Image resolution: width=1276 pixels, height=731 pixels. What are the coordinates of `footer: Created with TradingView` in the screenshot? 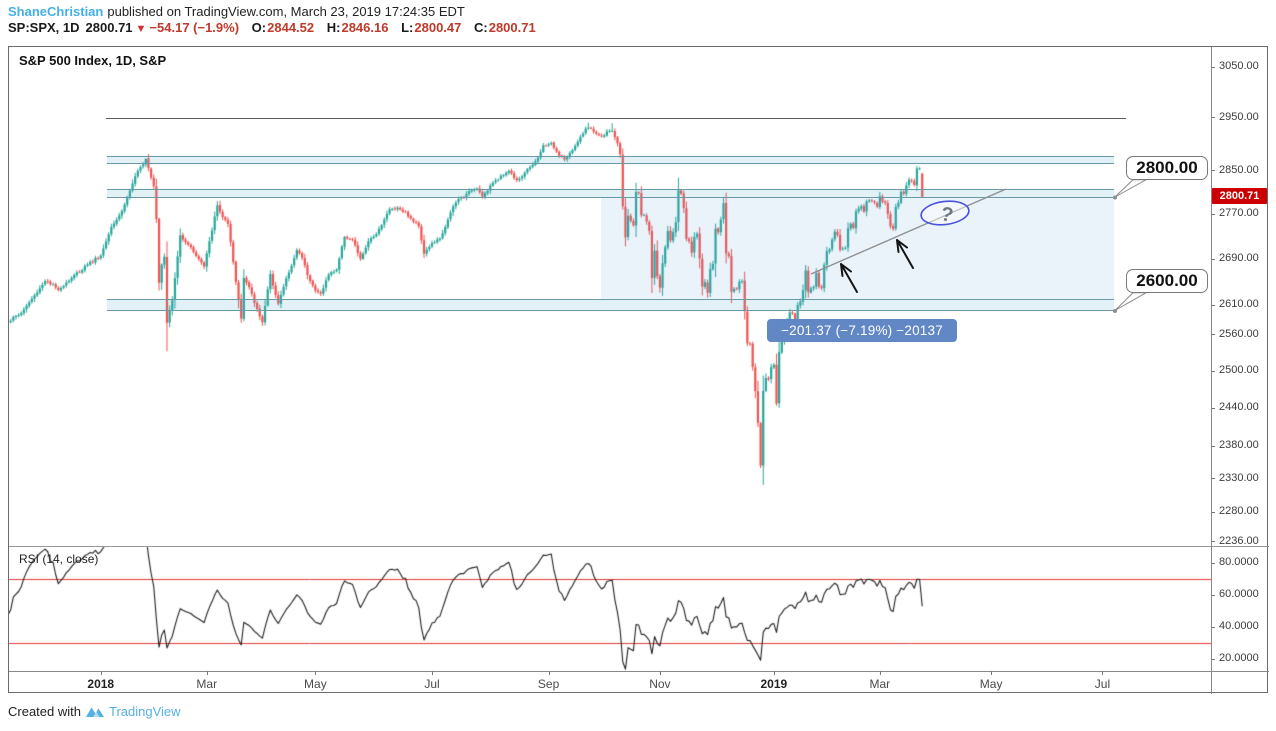 It's located at (94, 711).